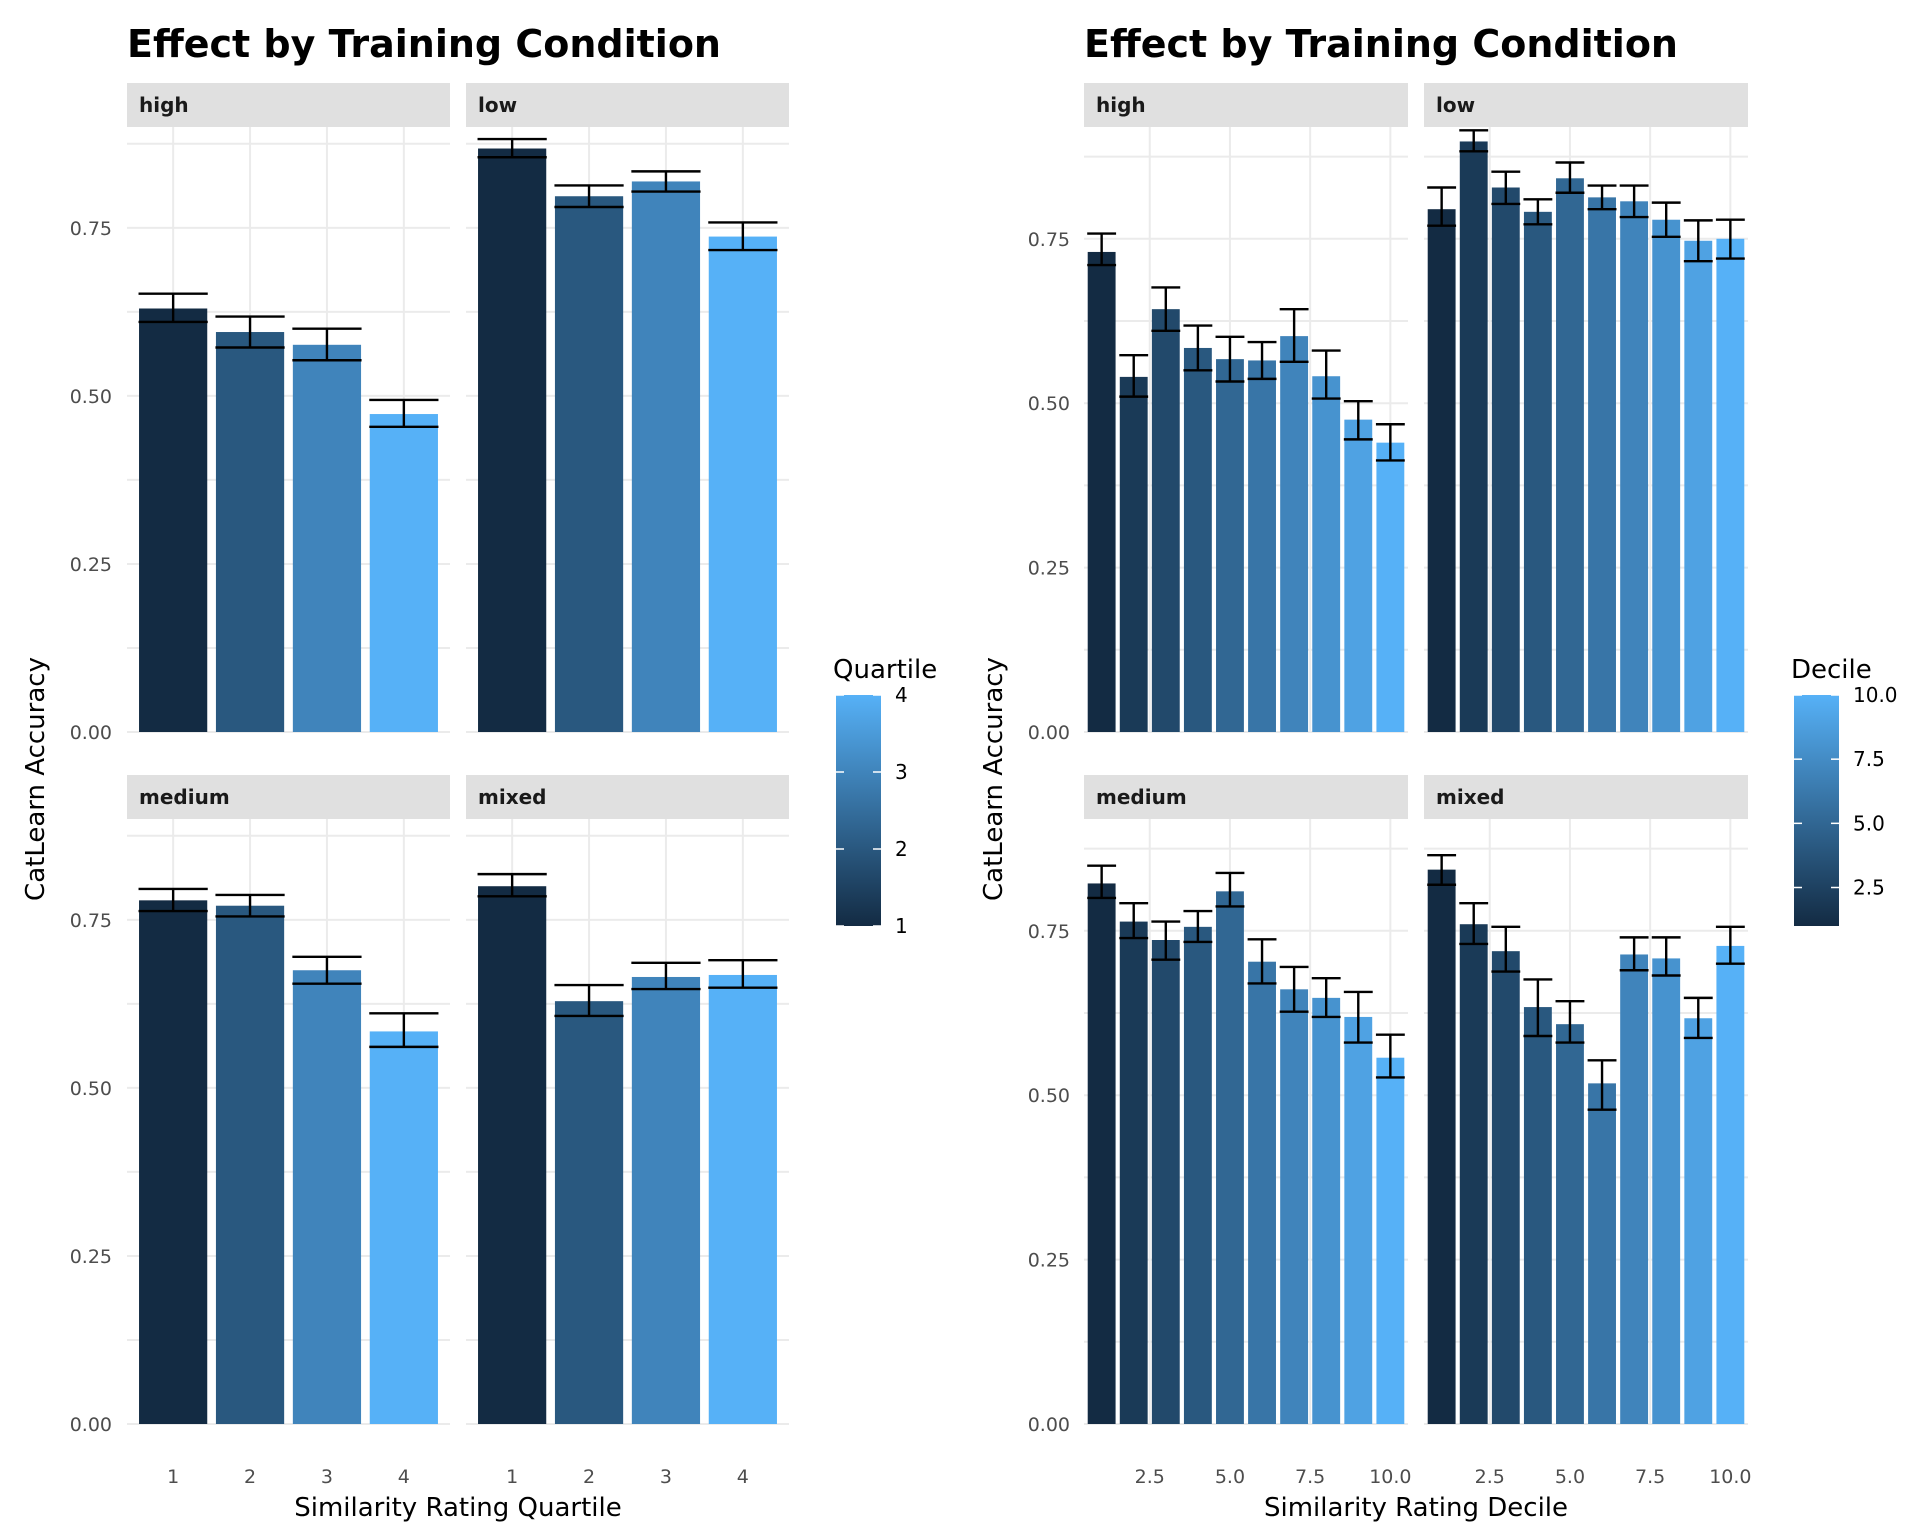 The height and width of the screenshot is (1536, 1920). Describe the element at coordinates (1869, 759) in the screenshot. I see `legend-label: 7.5` at that location.